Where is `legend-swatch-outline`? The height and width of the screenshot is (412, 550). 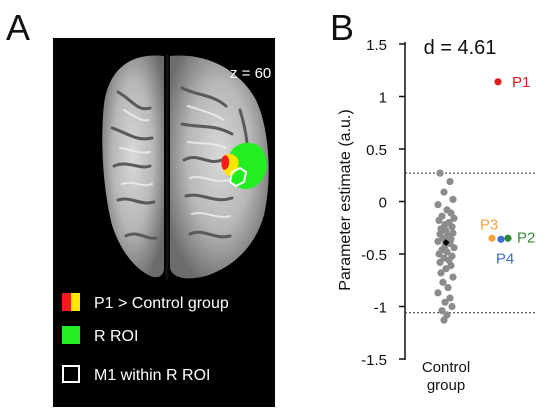 legend-swatch-outline is located at coordinates (71, 374).